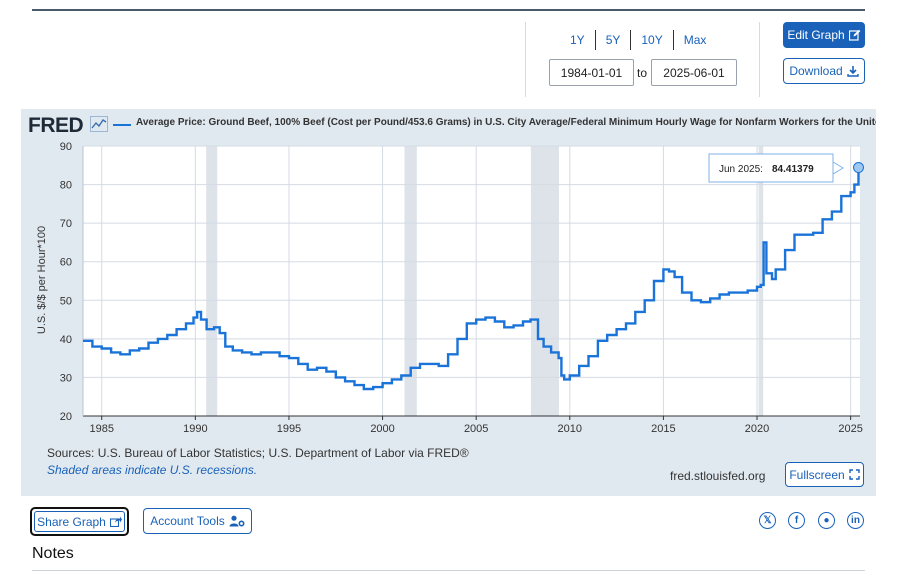  What do you see at coordinates (638, 40) in the screenshot?
I see `range-selector: 1Y 5Y 10Y Max` at bounding box center [638, 40].